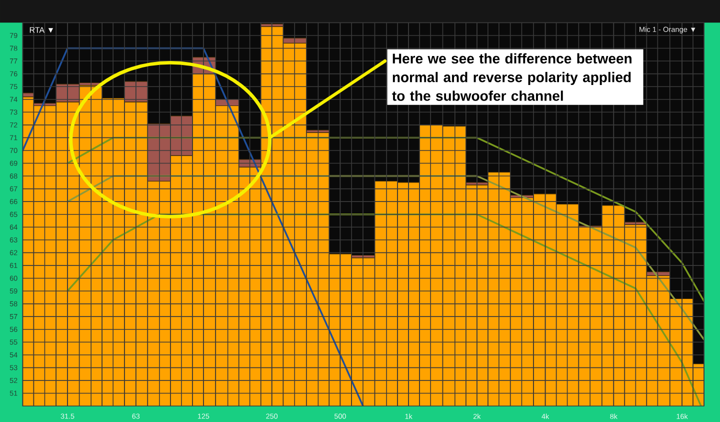 The image size is (720, 422). What do you see at coordinates (512, 77) in the screenshot?
I see `annotation: Here we see the difference between normal and reverse polarity applied to the subwoofer channel` at bounding box center [512, 77].